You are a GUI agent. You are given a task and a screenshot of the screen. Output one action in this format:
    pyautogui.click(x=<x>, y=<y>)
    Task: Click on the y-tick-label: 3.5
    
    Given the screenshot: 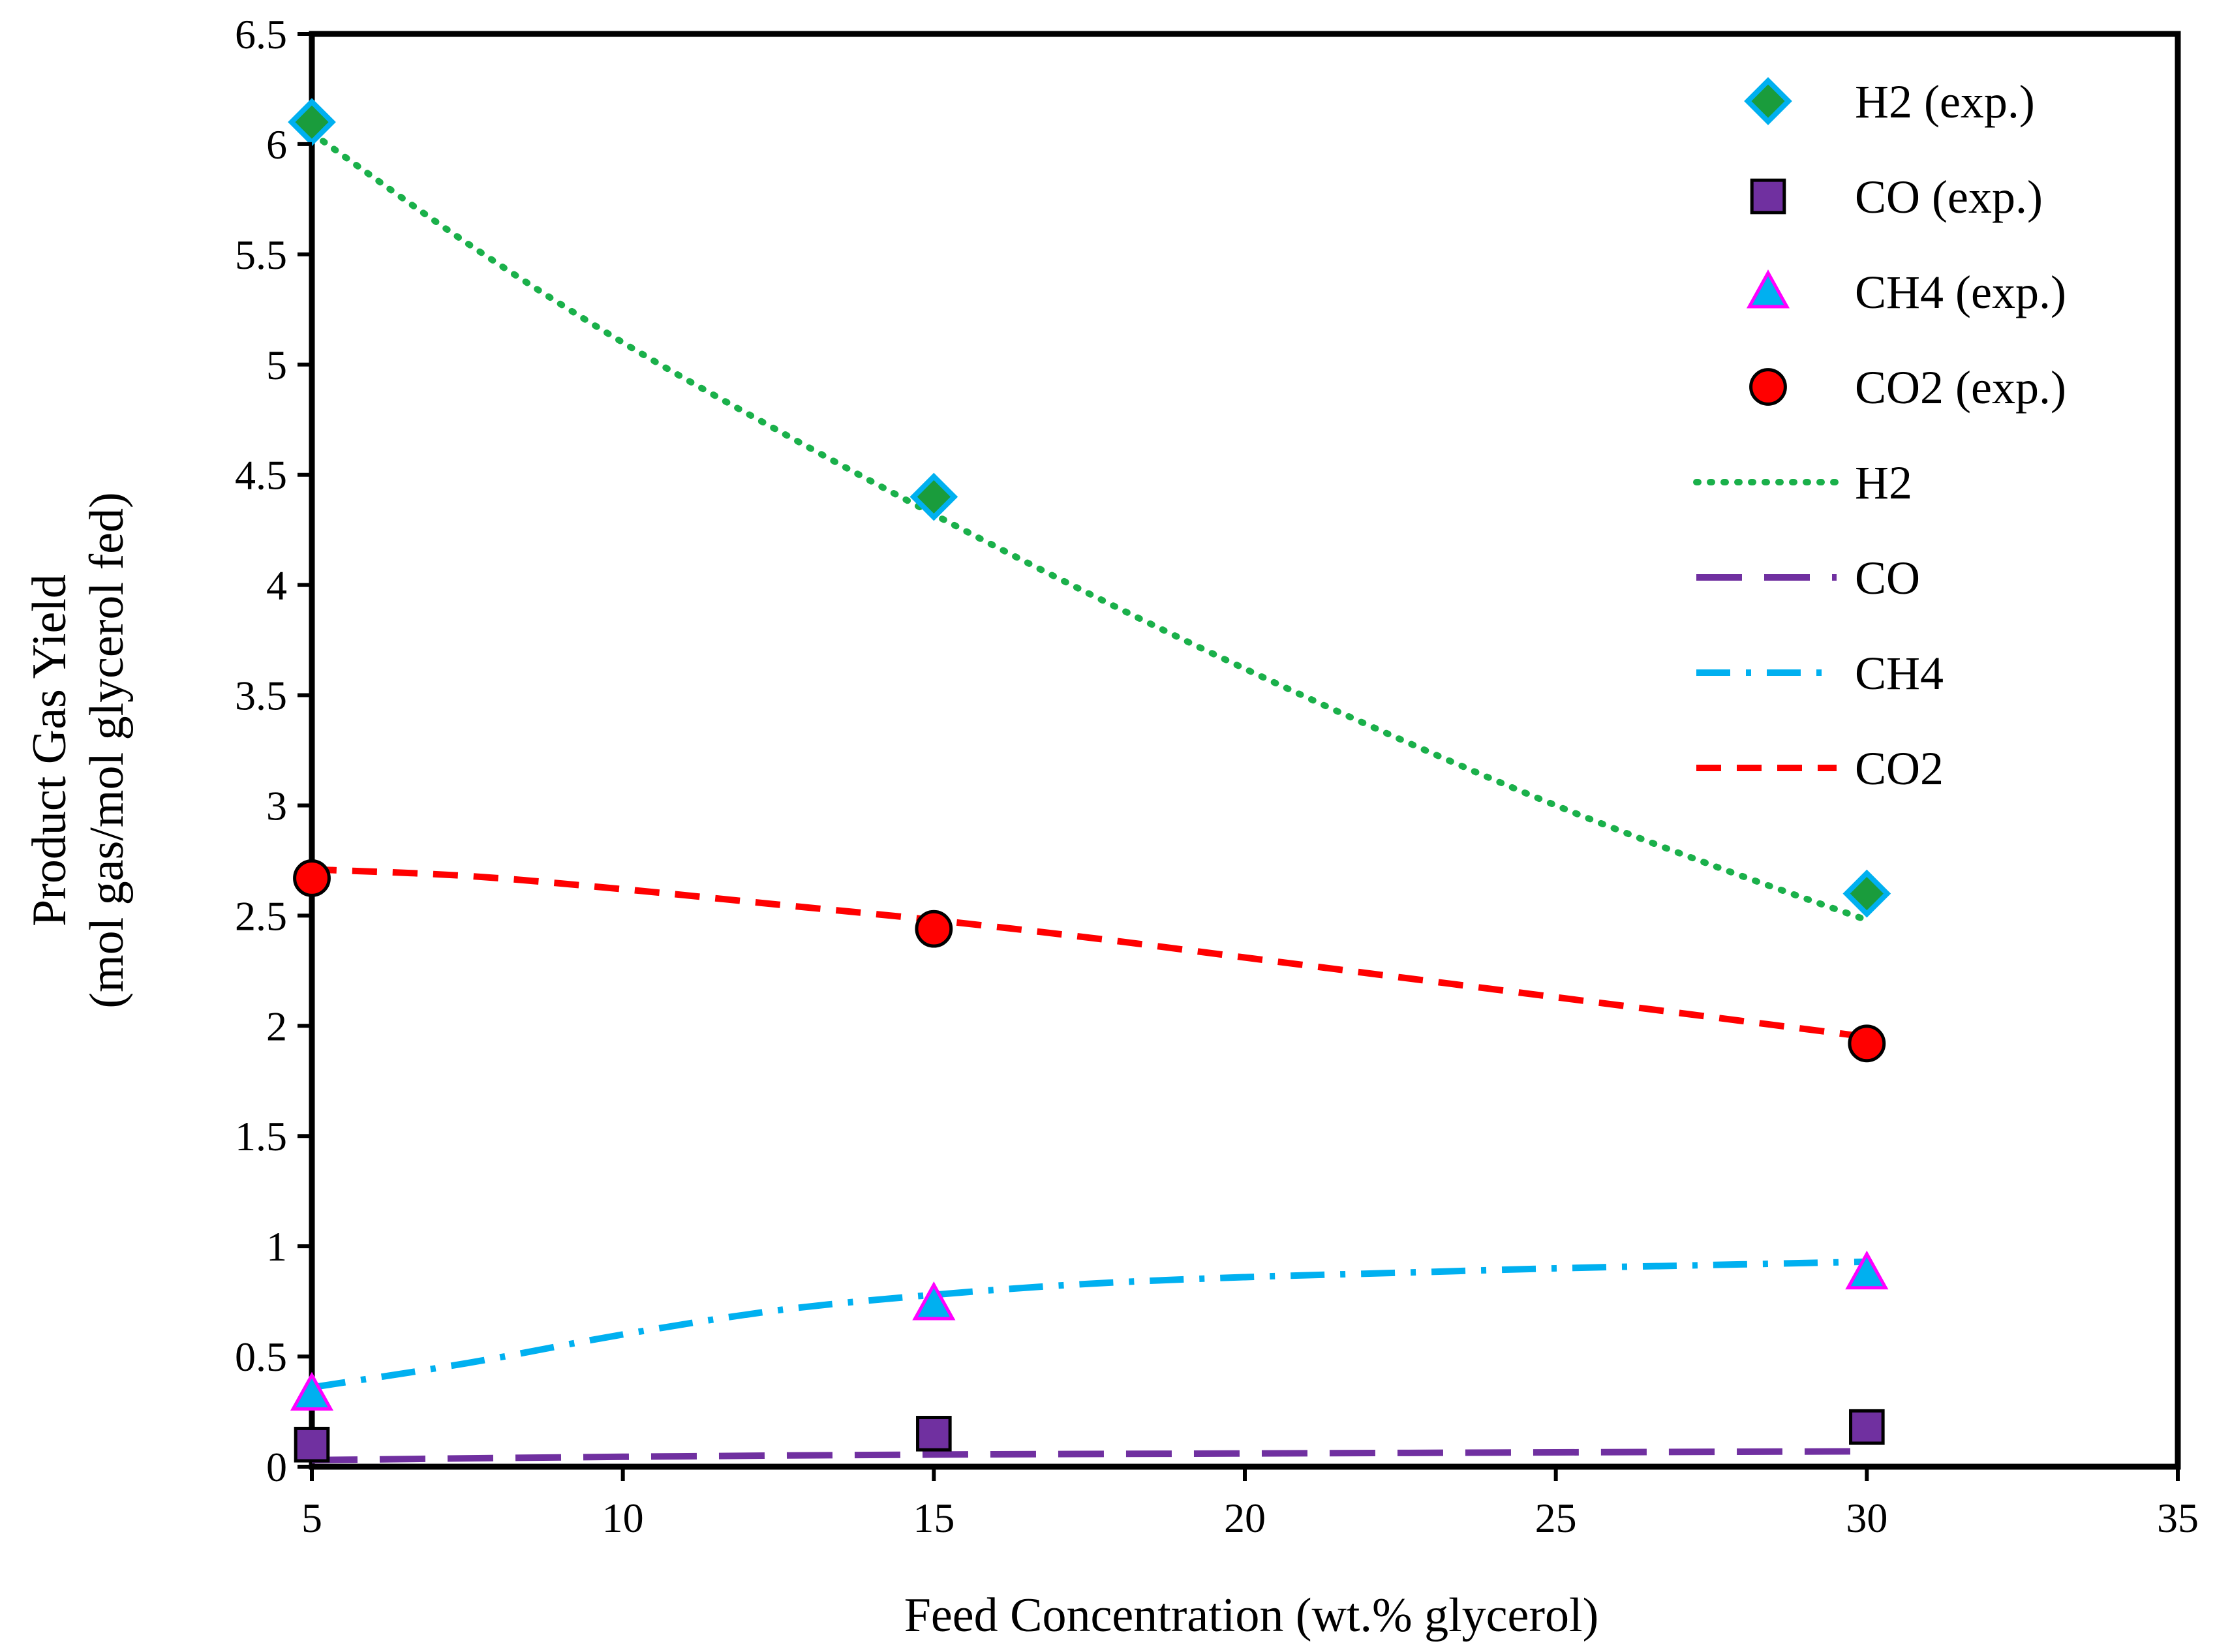 What is the action you would take?
    pyautogui.click(x=261, y=696)
    